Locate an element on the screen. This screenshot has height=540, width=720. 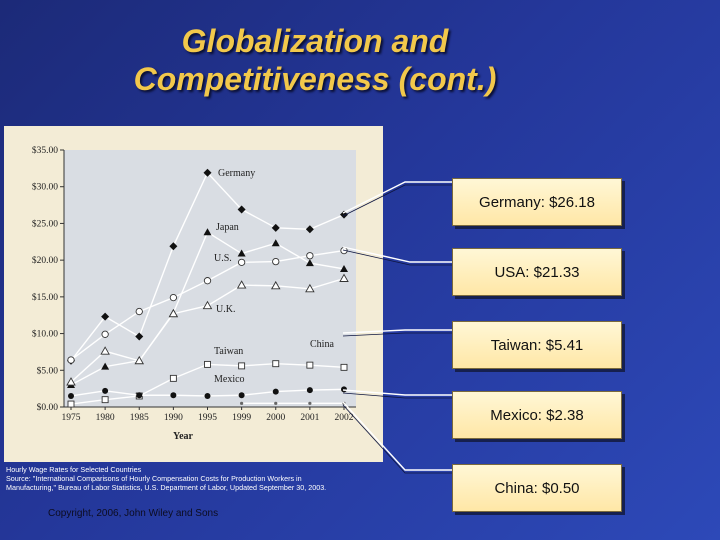
callout-usa: USA: $21.33 is located at coordinates (537, 272).